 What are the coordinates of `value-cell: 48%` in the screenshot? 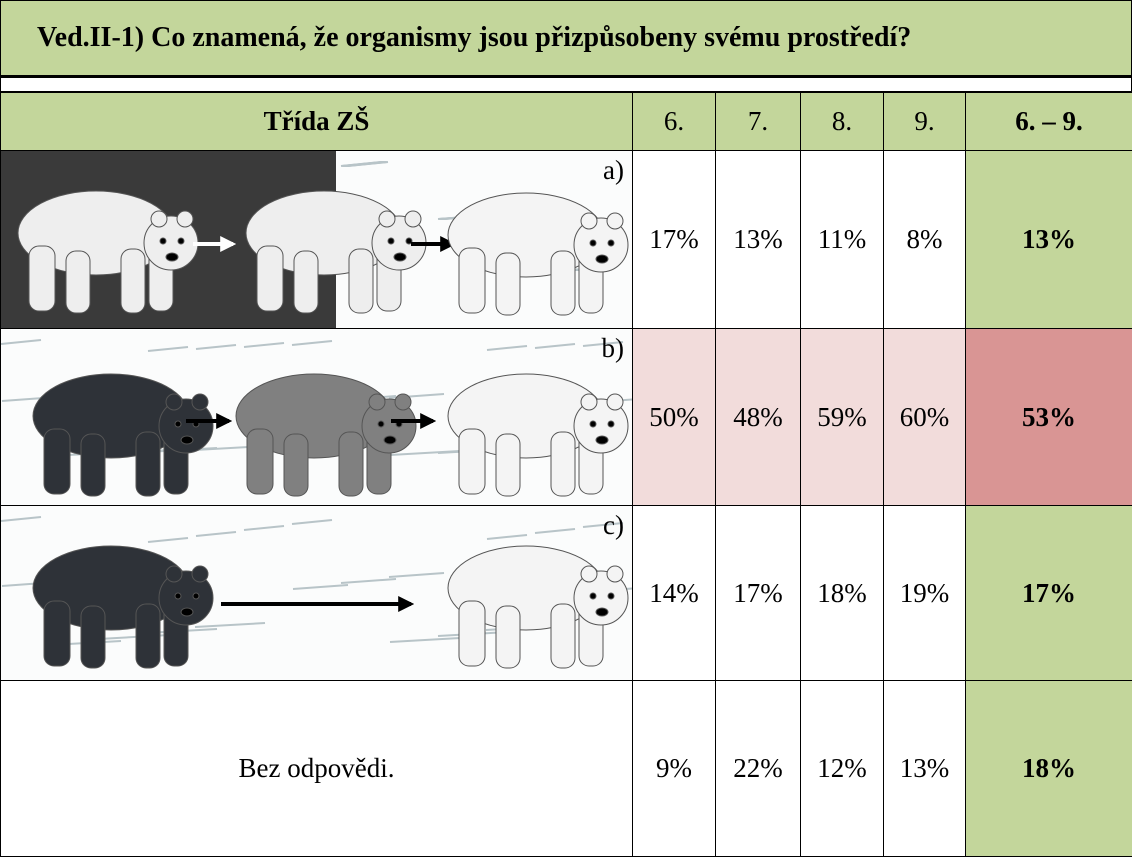 It's located at (758, 417).